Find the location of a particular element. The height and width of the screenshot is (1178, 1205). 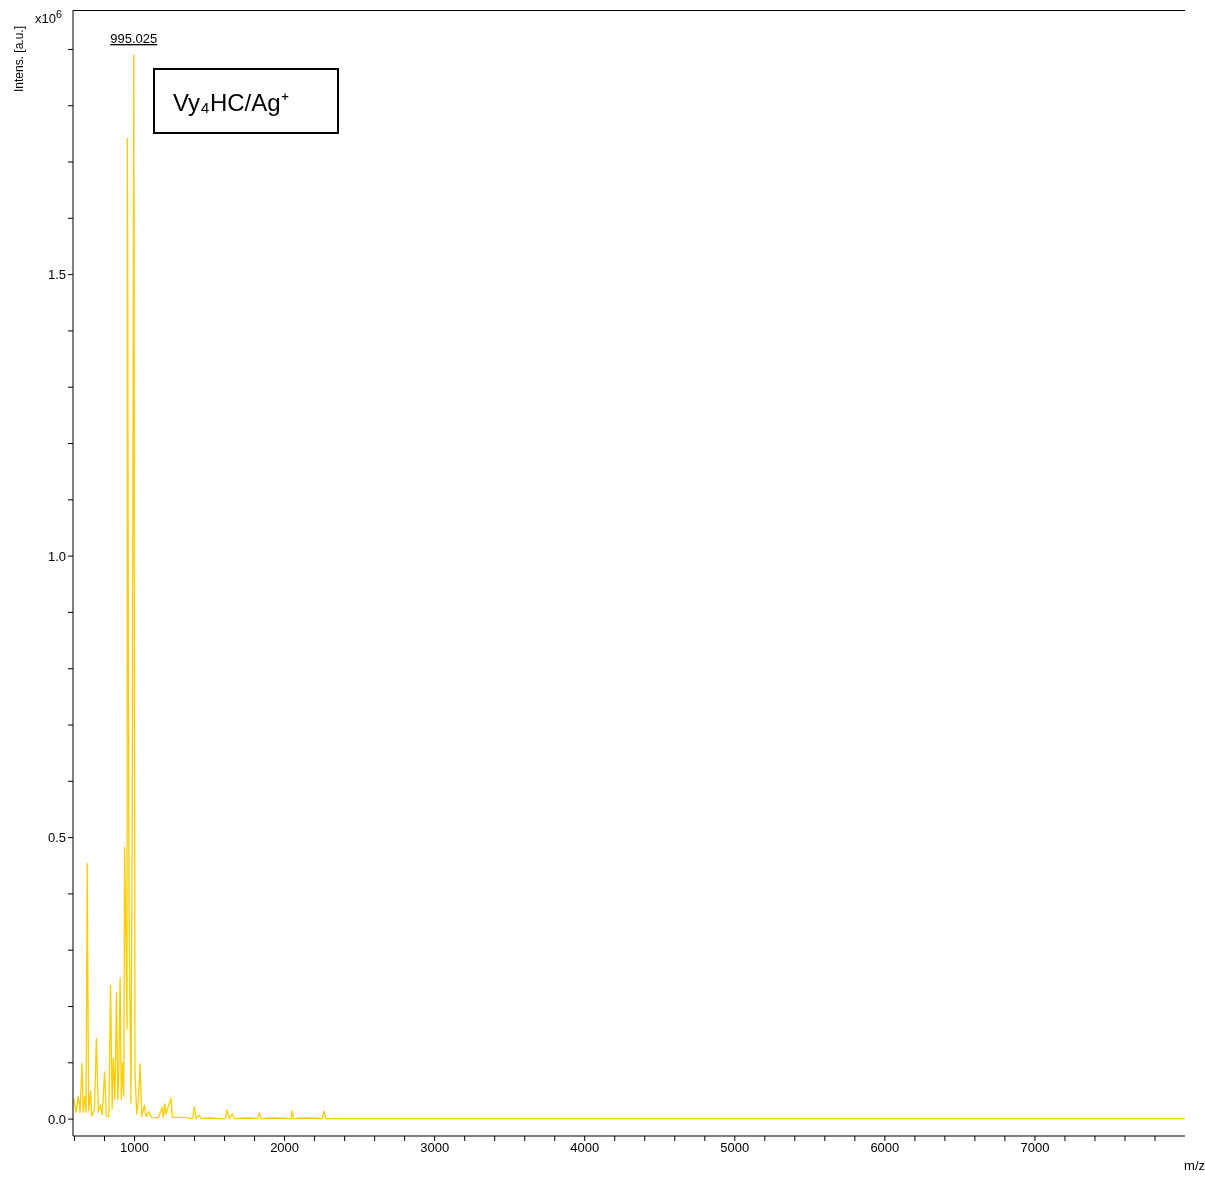

annotation: Vy₄HC/Ag⁺ is located at coordinates (231, 102).